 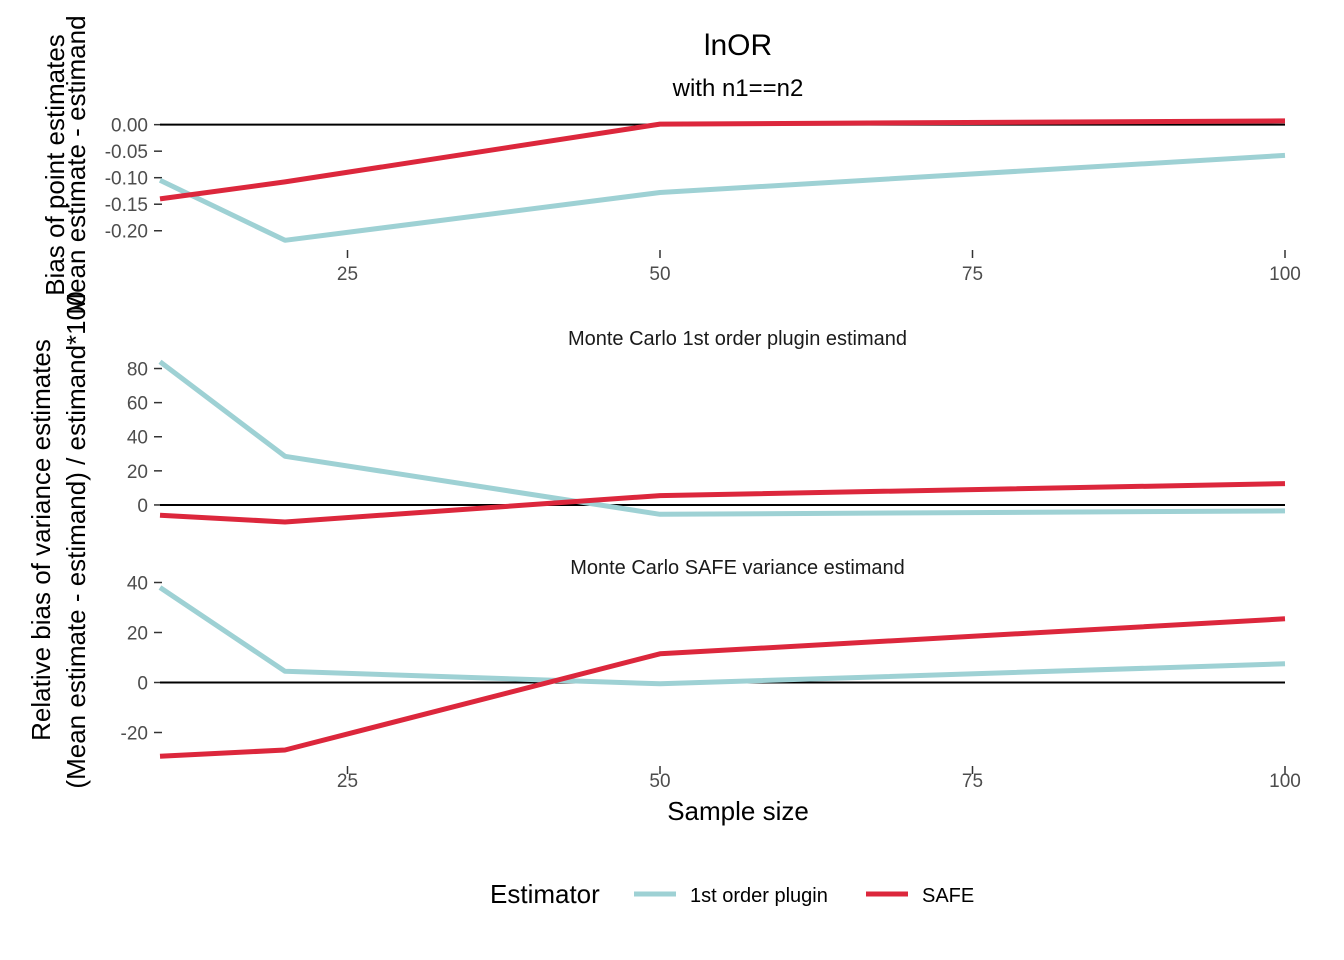 I want to click on panel-strip-label: Monte Carlo 1st order plugin estimand, so click(x=737, y=339).